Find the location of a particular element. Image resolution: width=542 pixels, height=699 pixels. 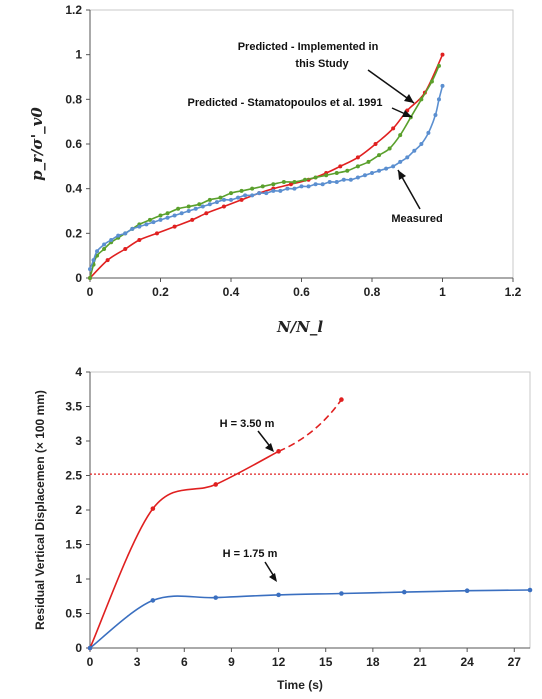

y-tick-labels: 0 0.5 1 1.5 2 2.5 3 3.5 4 is located at coordinates (77, 510).